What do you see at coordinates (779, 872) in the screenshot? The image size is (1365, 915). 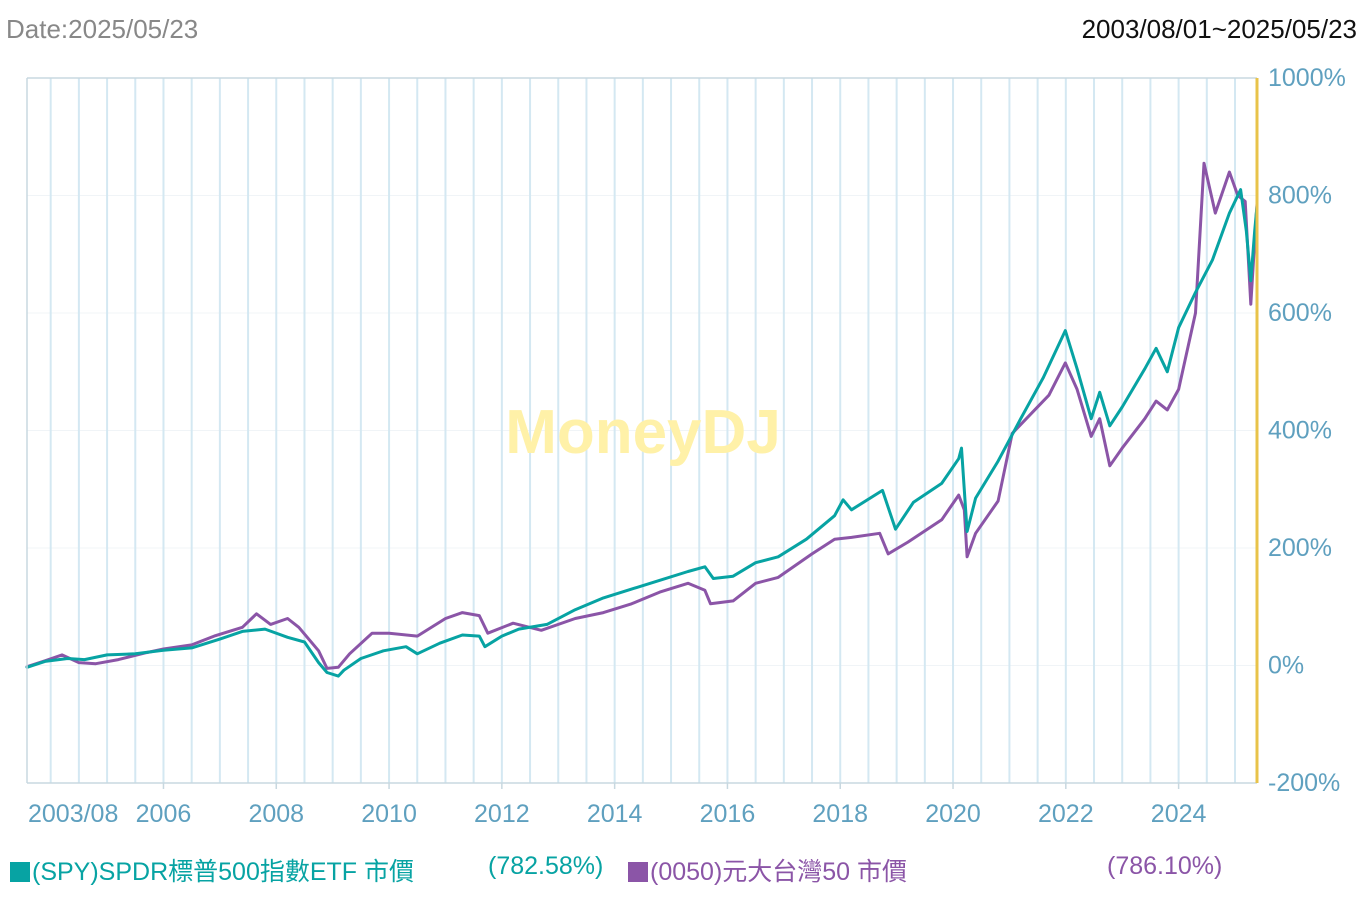 I see `legend-label-0050: (0050)元大台灣50 市價` at bounding box center [779, 872].